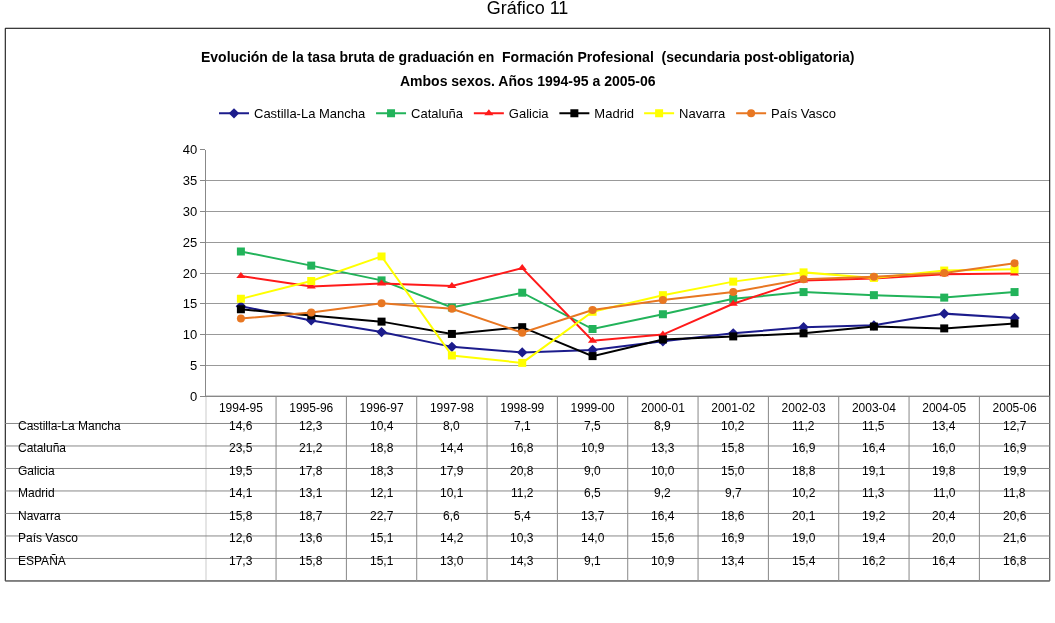 This screenshot has height=623, width=1055. What do you see at coordinates (382, 426) in the screenshot?
I see `data-label: 10,4` at bounding box center [382, 426].